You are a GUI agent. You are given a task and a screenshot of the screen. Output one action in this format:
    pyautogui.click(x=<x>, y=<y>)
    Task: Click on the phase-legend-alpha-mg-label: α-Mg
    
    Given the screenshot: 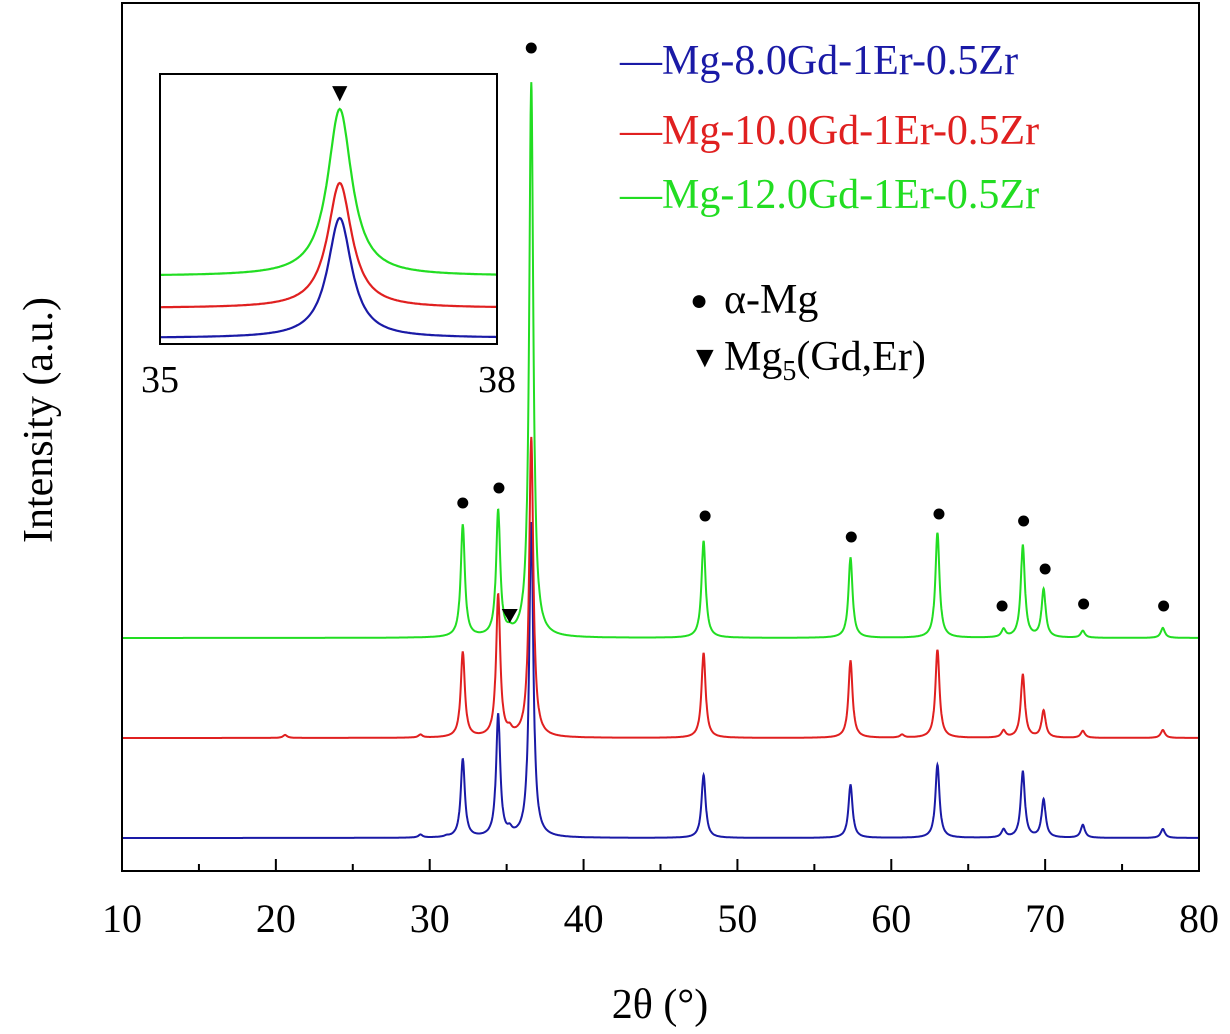 What is the action you would take?
    pyautogui.click(x=771, y=300)
    